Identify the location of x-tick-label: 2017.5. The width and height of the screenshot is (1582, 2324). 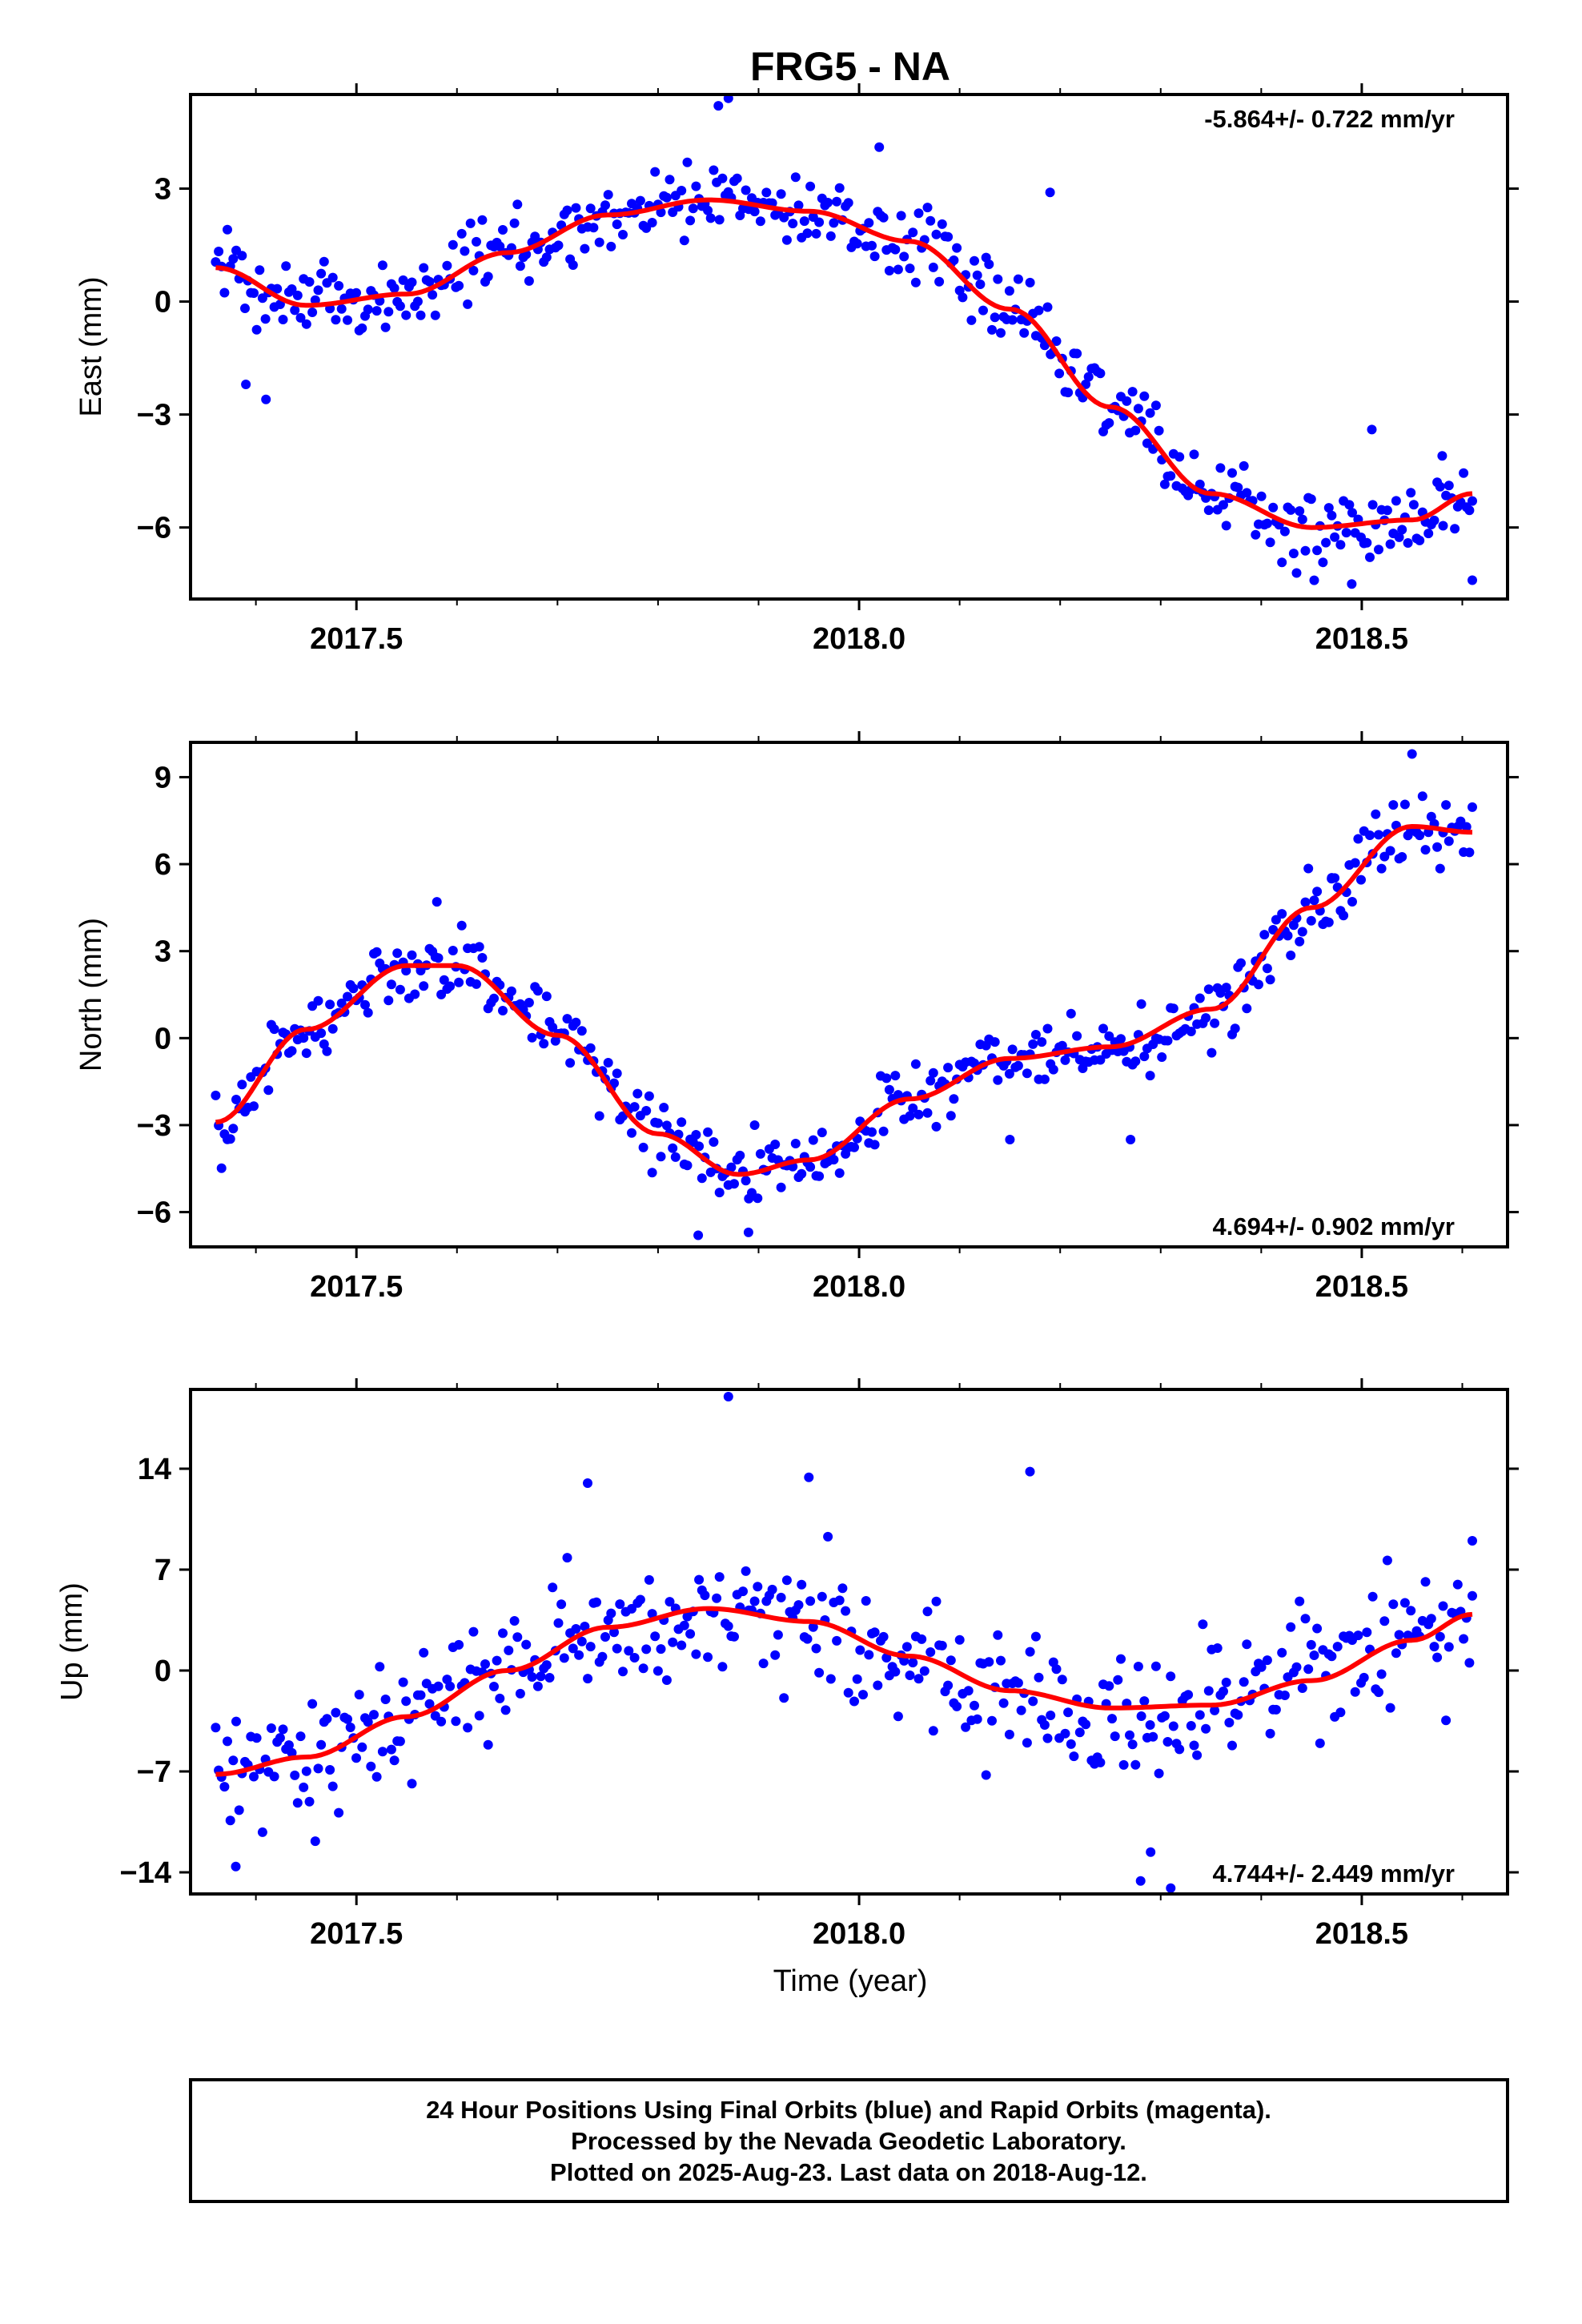
(356, 639).